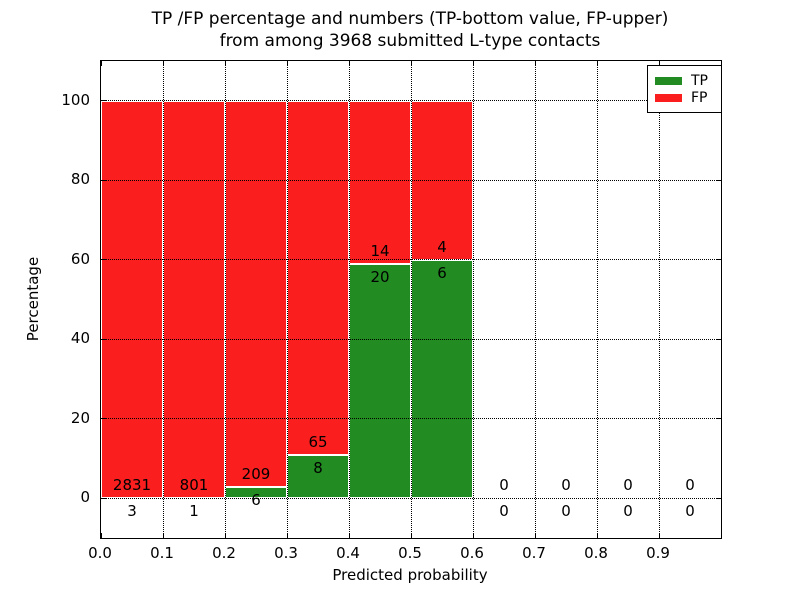 This screenshot has height=600, width=800. Describe the element at coordinates (318, 441) in the screenshot. I see `fp-count-label: 65` at that location.